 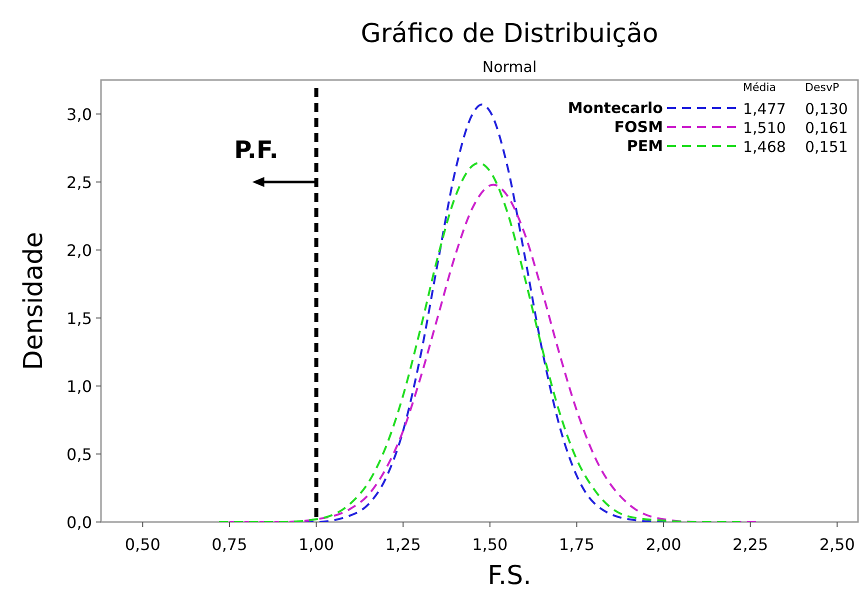 What do you see at coordinates (759, 87) in the screenshot?
I see `annotation: Média` at bounding box center [759, 87].